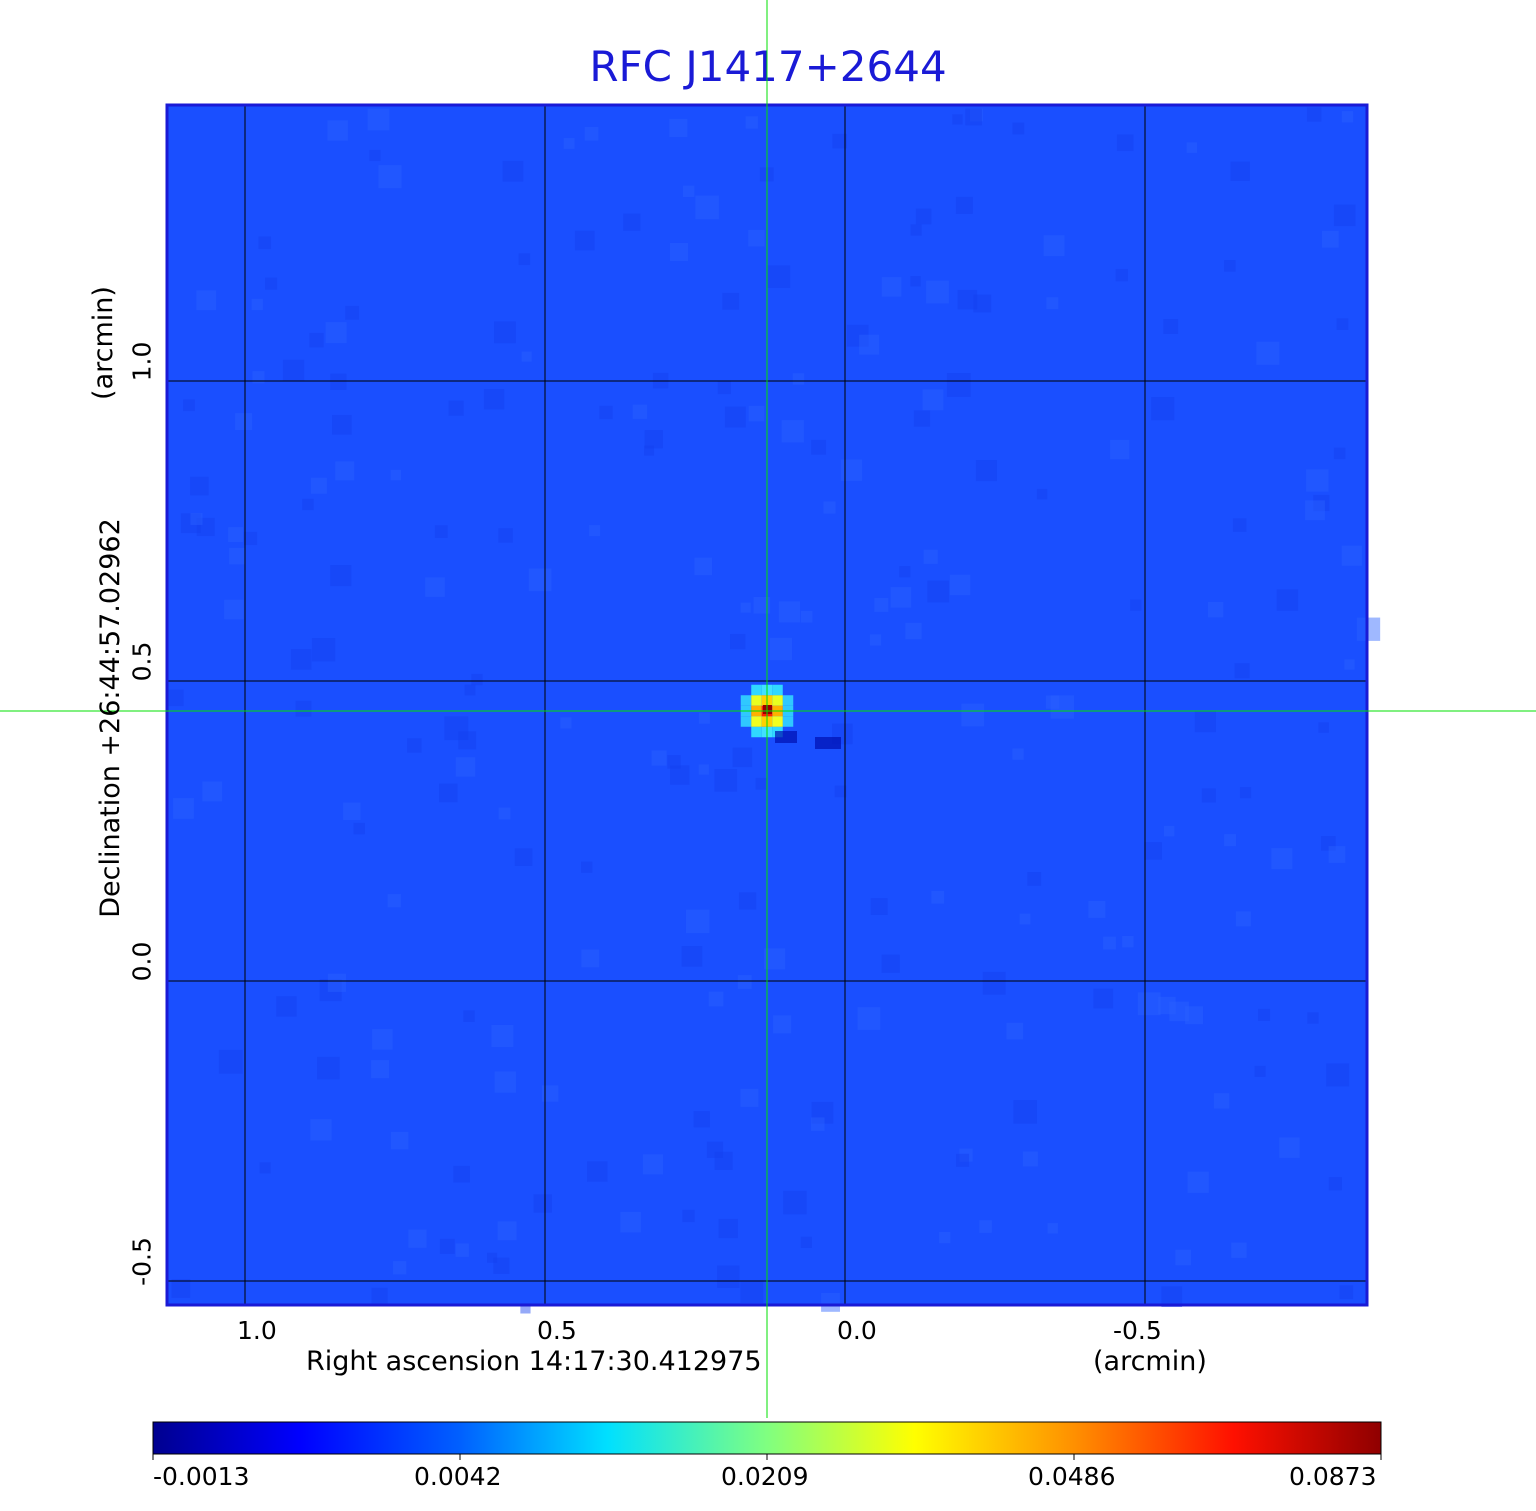 This screenshot has height=1511, width=1536. Describe the element at coordinates (113, 718) in the screenshot. I see `y-axis-label-wrap: Declination +26:44:57.02962` at that location.